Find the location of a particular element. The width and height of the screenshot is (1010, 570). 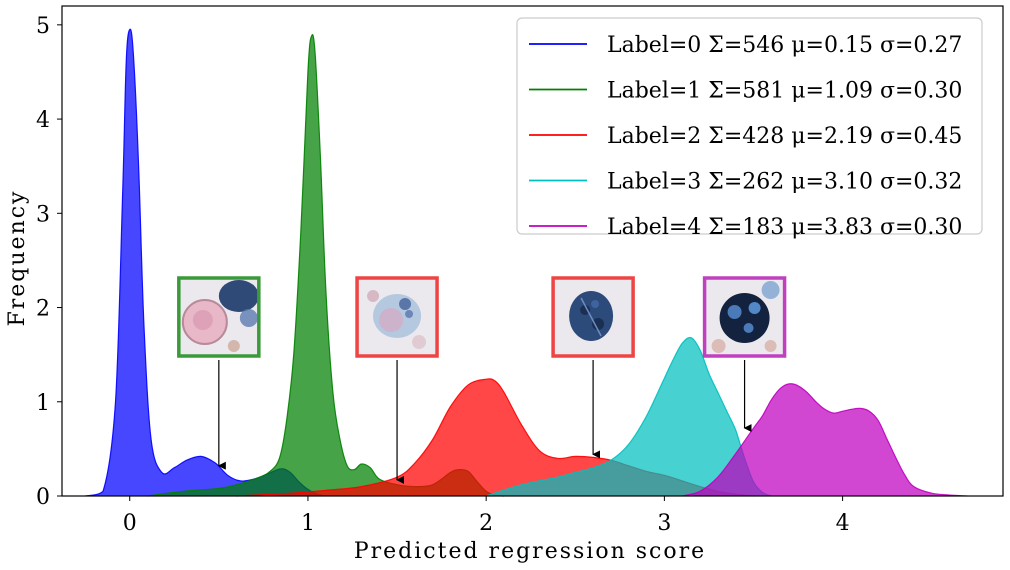

x-tick-label-3: 3 is located at coordinates (664, 523).